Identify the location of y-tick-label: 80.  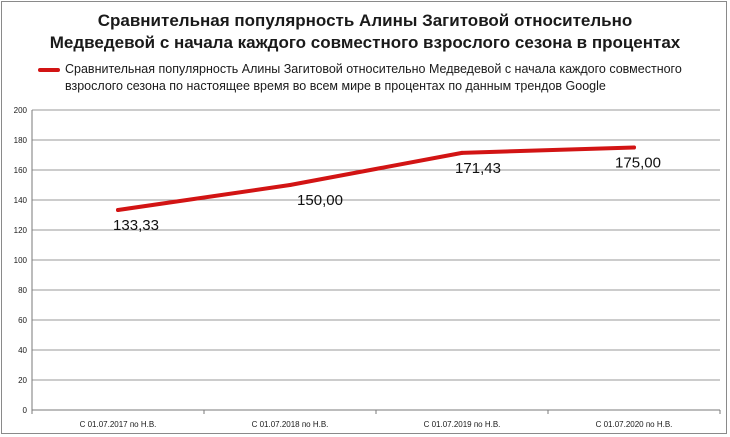
(22, 290).